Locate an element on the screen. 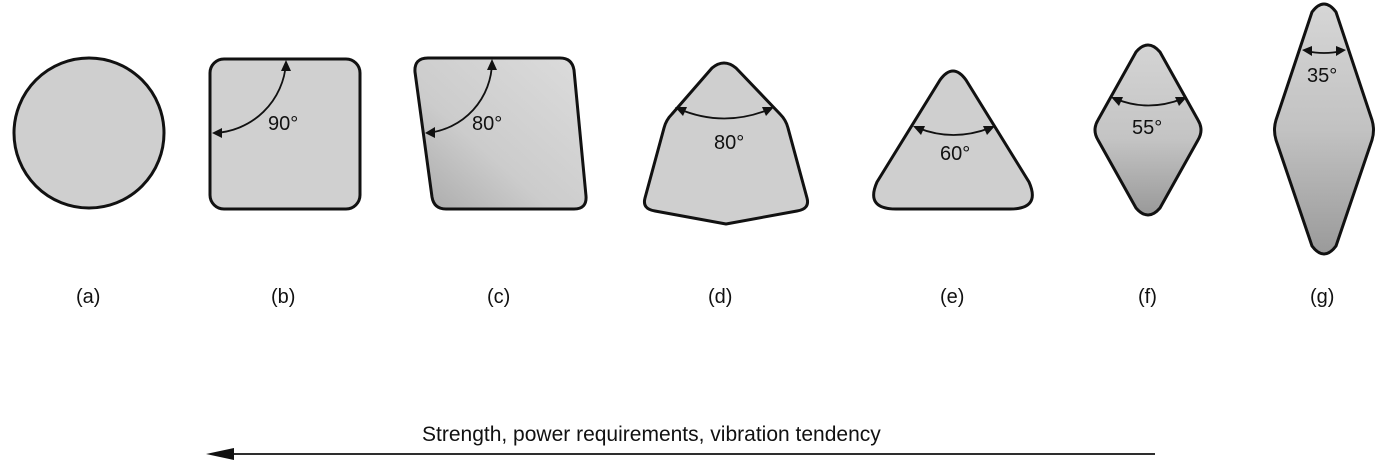 Image resolution: width=1383 pixels, height=462 pixels. arrowhead-g-right is located at coordinates (1341, 51).